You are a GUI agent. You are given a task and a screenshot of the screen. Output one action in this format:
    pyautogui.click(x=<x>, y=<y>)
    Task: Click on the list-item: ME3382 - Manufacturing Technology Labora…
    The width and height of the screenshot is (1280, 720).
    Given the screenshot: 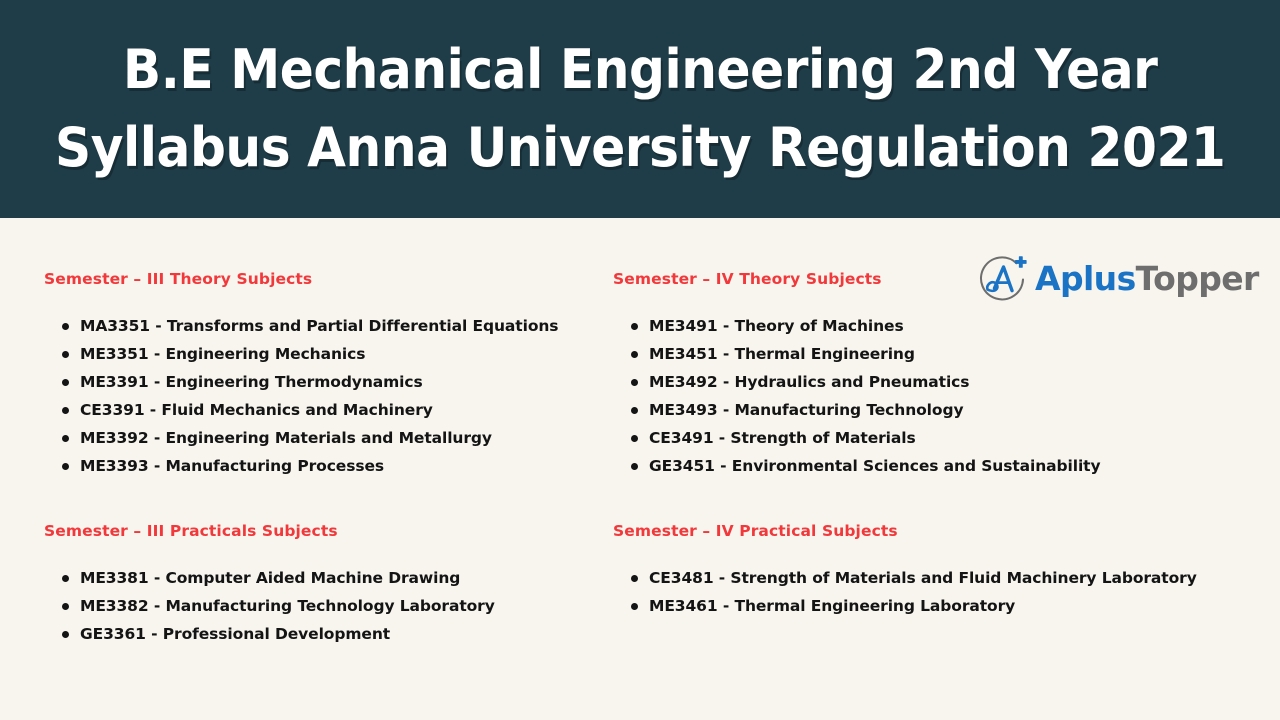 What is the action you would take?
    pyautogui.click(x=269, y=606)
    